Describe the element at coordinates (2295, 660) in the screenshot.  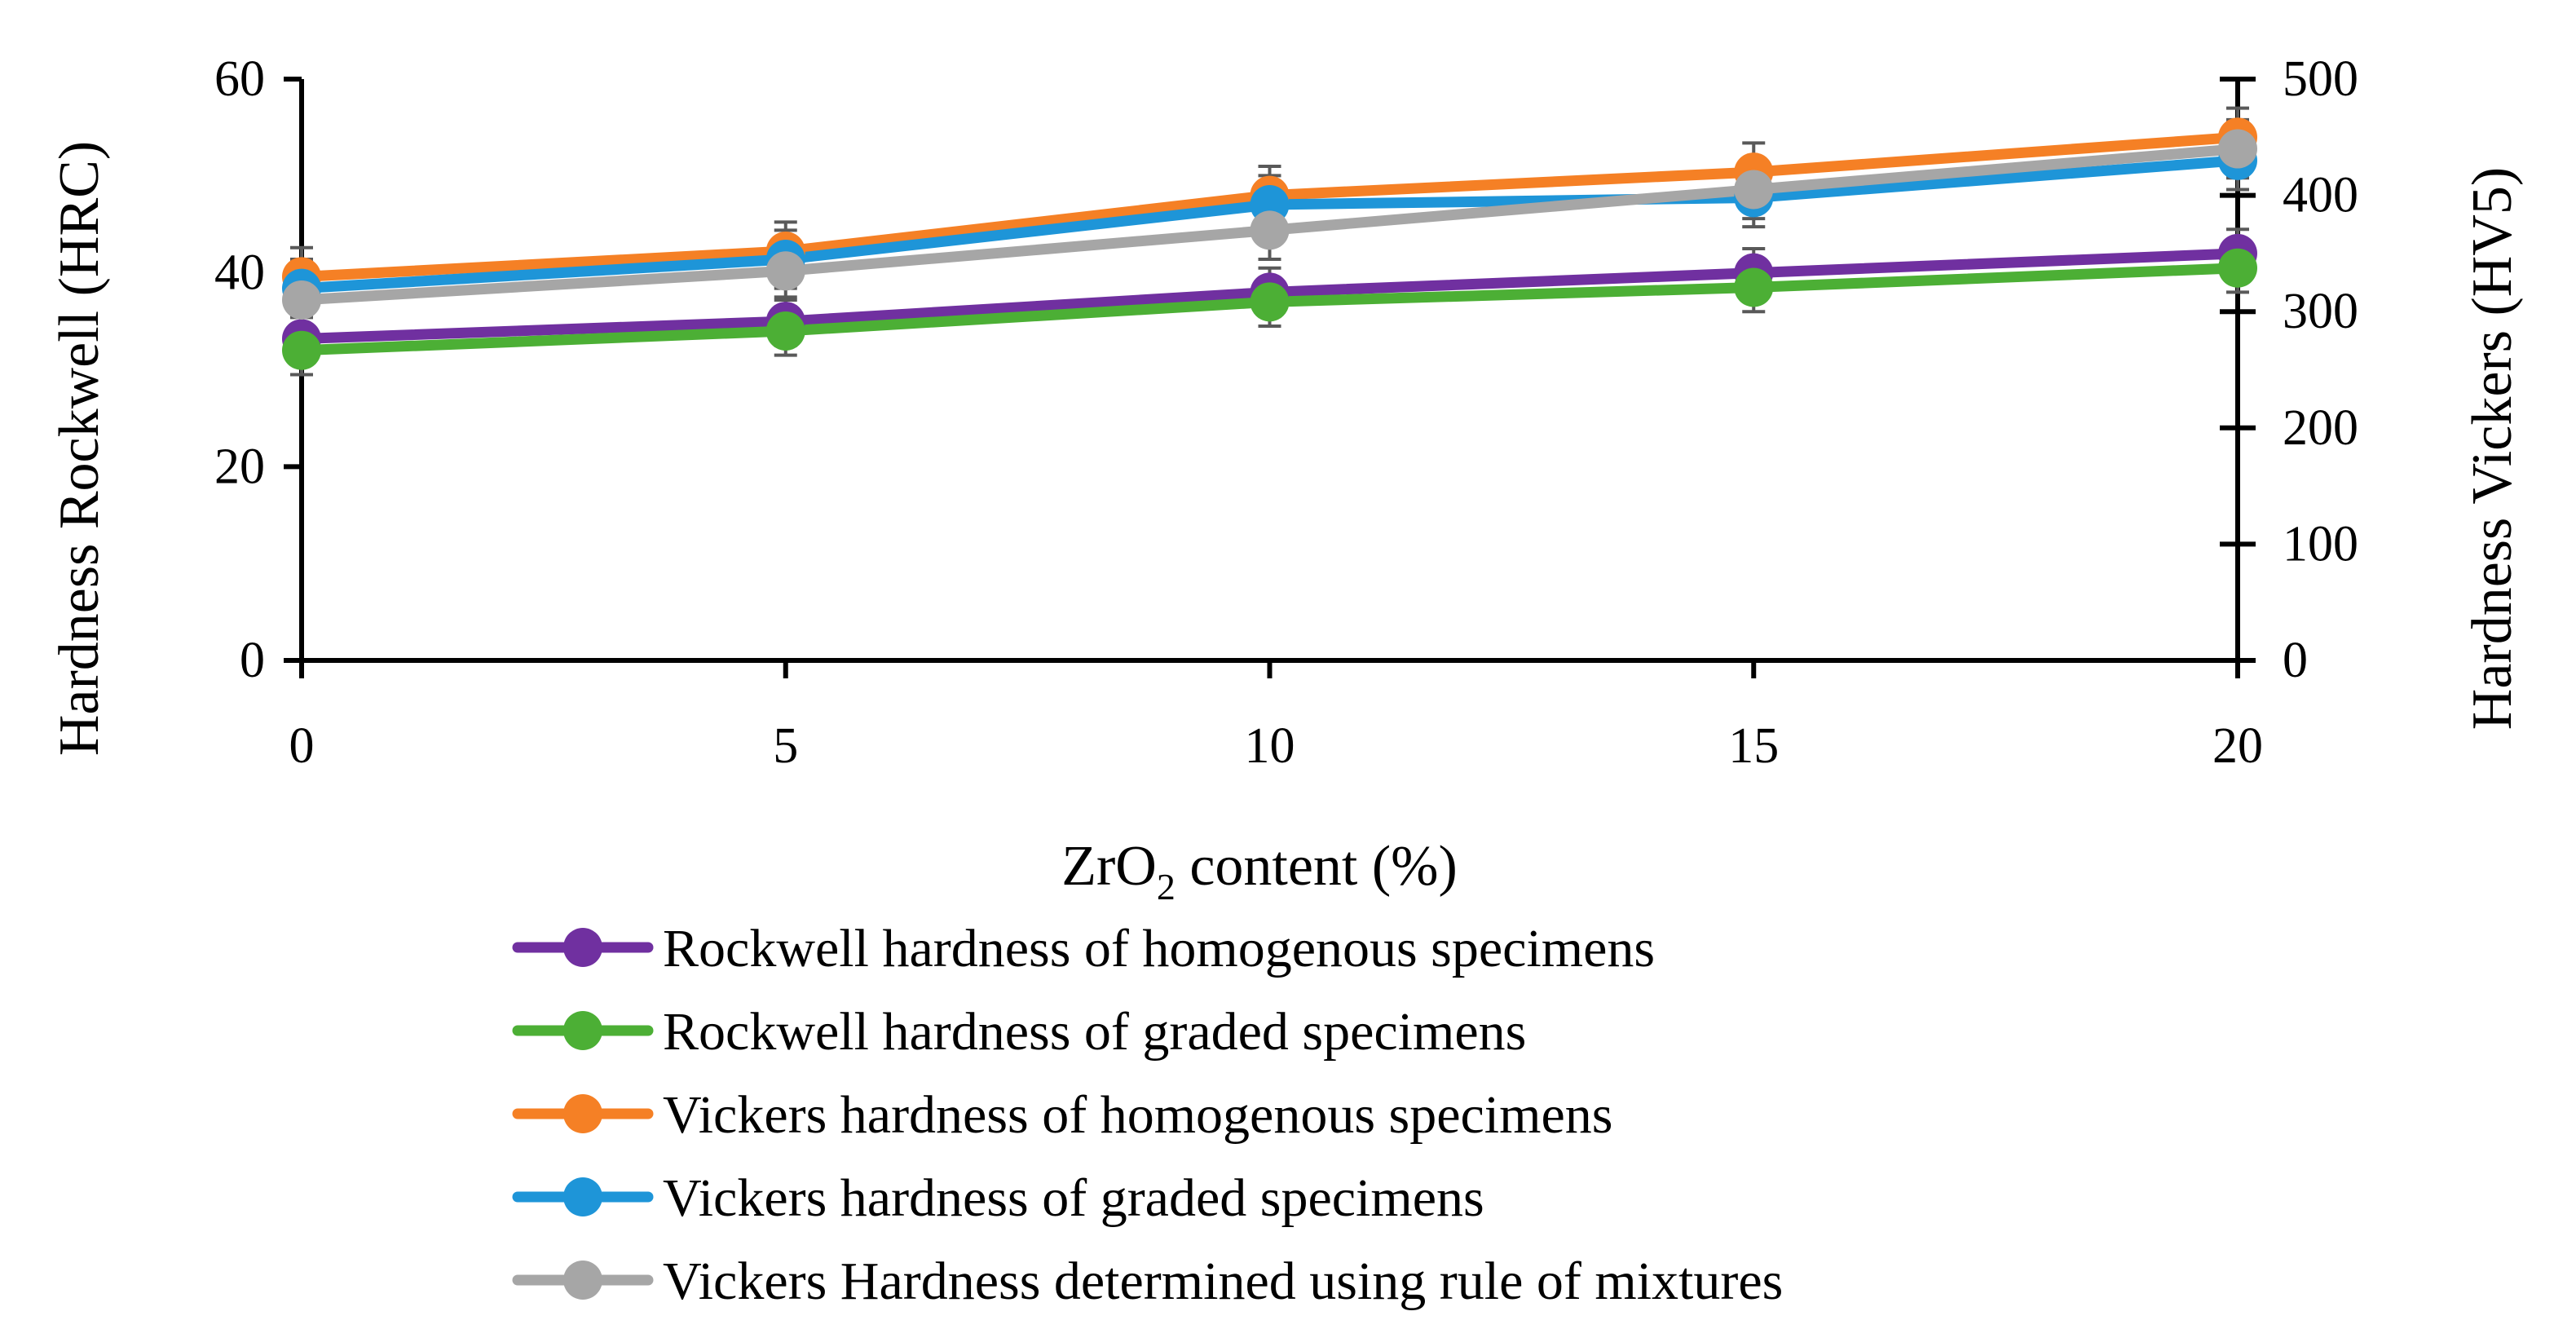
I see `y-right-tick-label: 0` at that location.